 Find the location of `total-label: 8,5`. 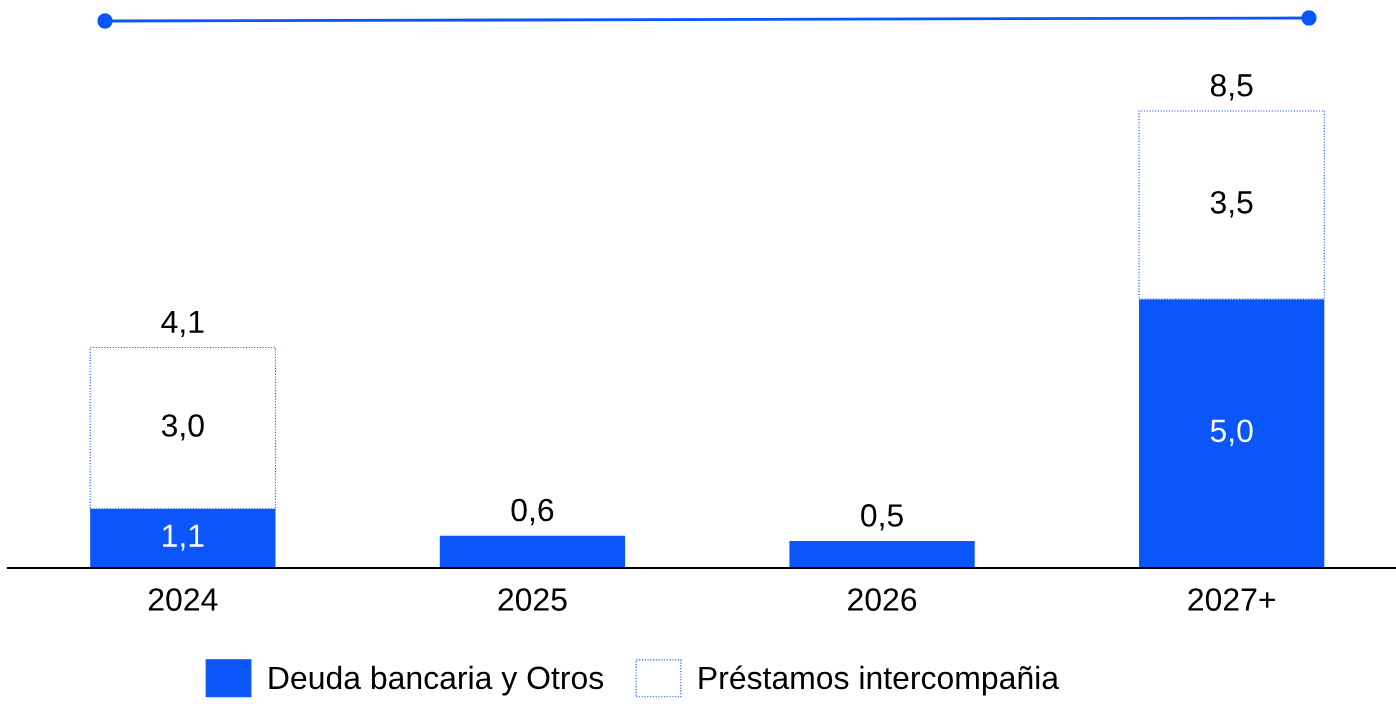

total-label: 8,5 is located at coordinates (1231, 87).